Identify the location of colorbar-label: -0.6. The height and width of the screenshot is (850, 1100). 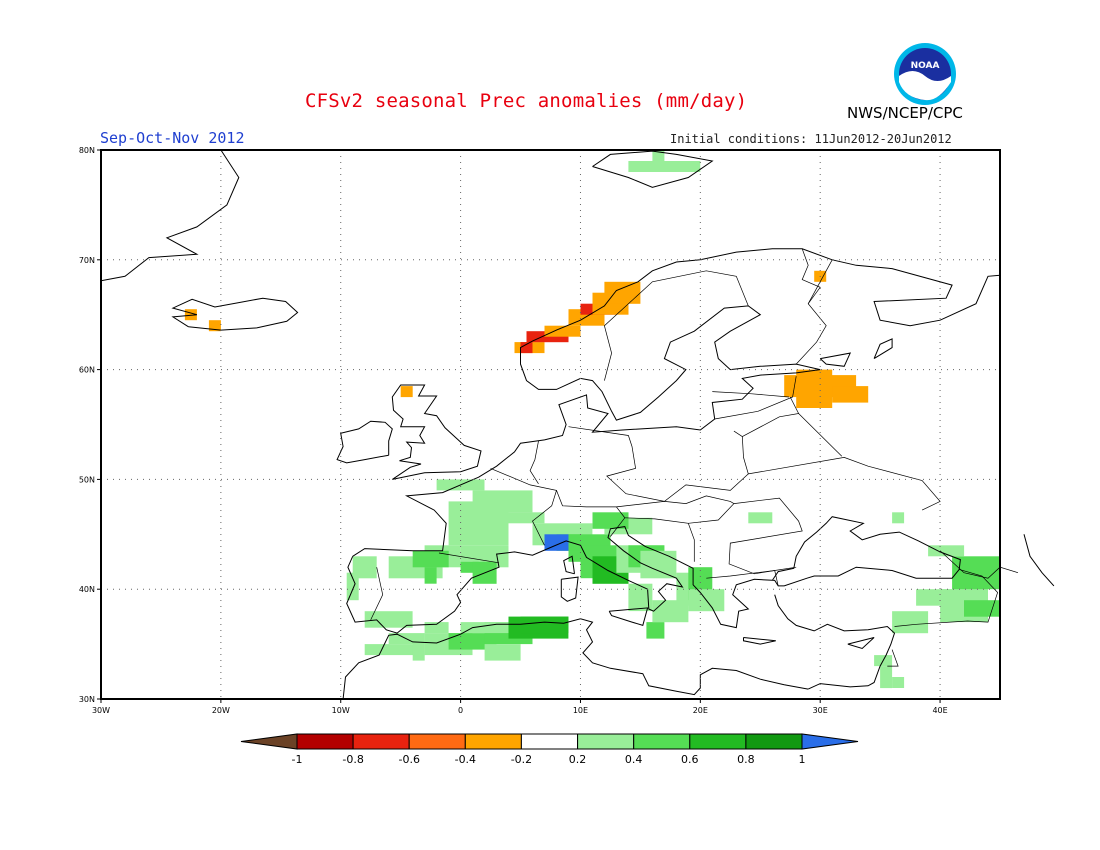
(408, 759).